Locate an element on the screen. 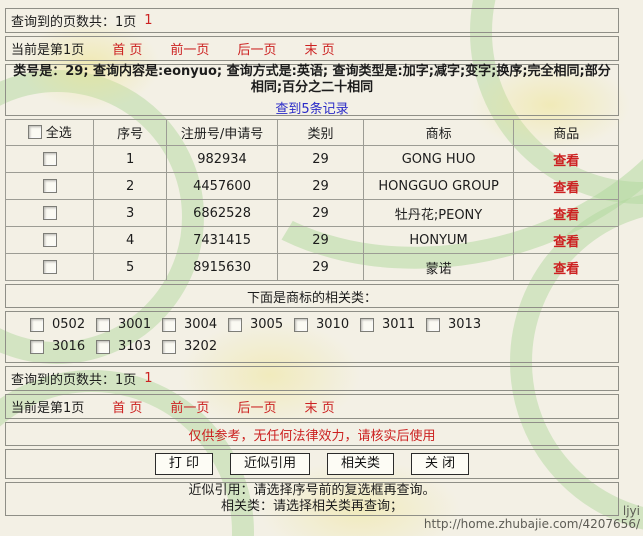 The image size is (643, 536). row-index: 4 is located at coordinates (130, 240).